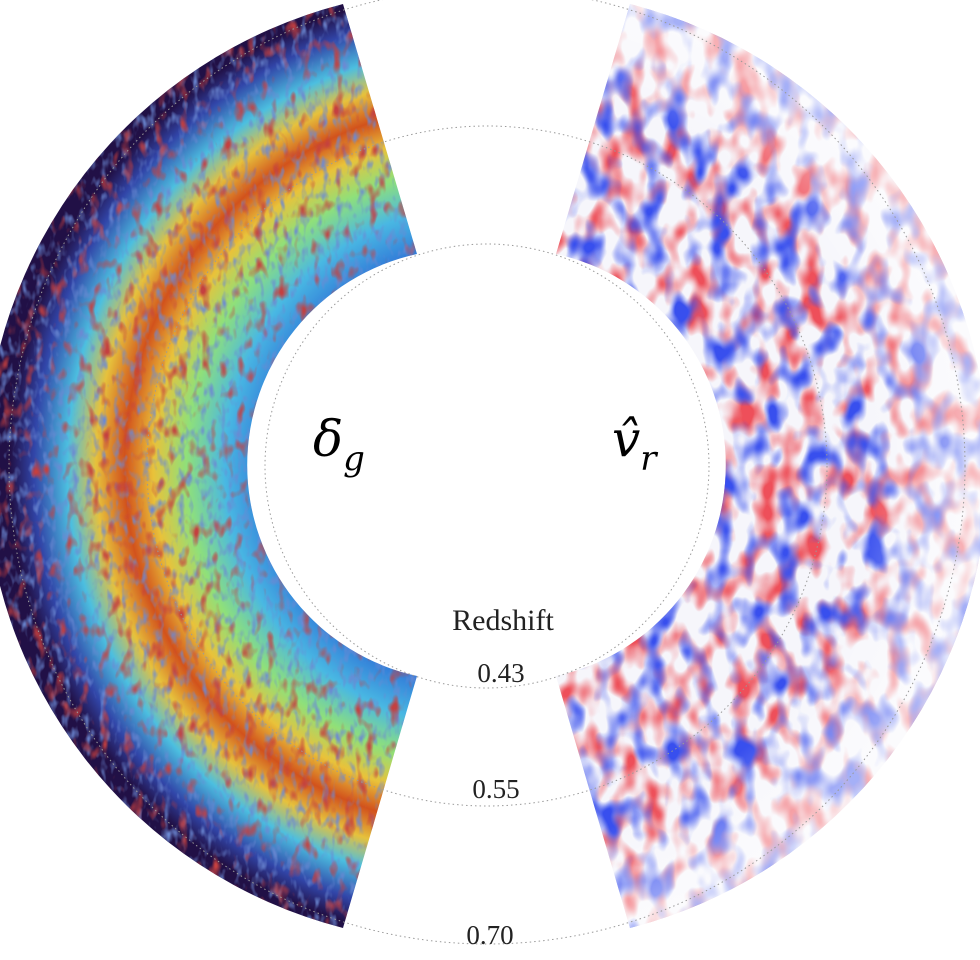 This screenshot has height=960, width=980. Describe the element at coordinates (503, 620) in the screenshot. I see `redshift-title: Redshift` at that location.